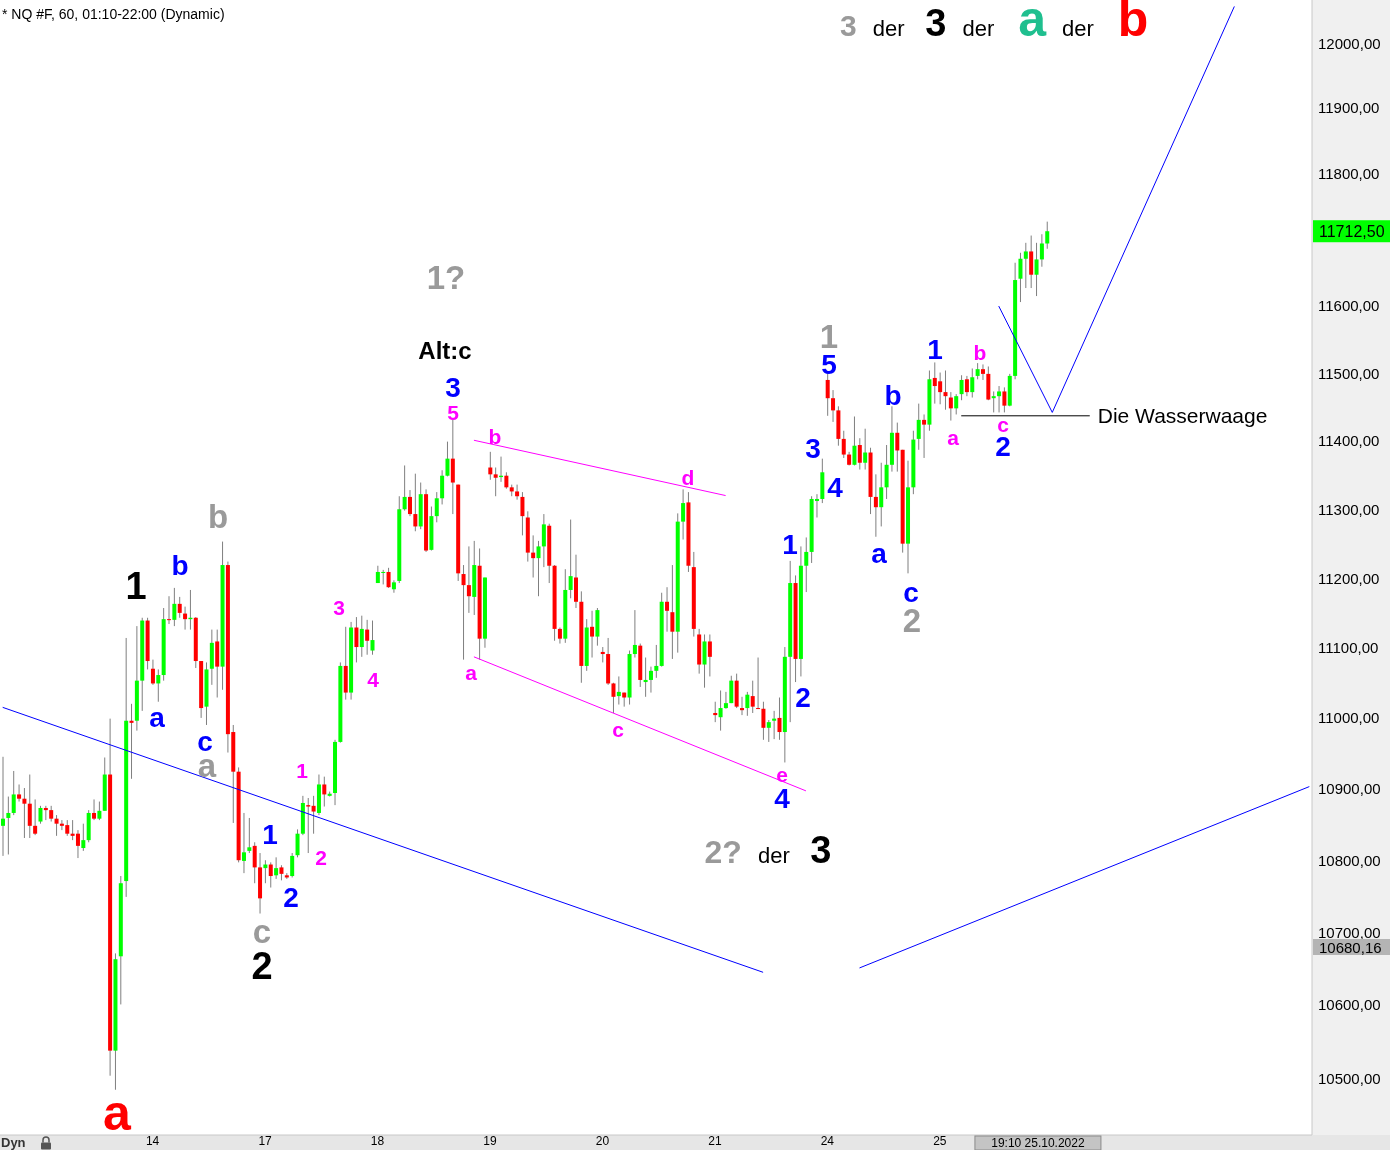  What do you see at coordinates (1348, 648) in the screenshot?
I see `y-tick-label: 11100,00` at bounding box center [1348, 648].